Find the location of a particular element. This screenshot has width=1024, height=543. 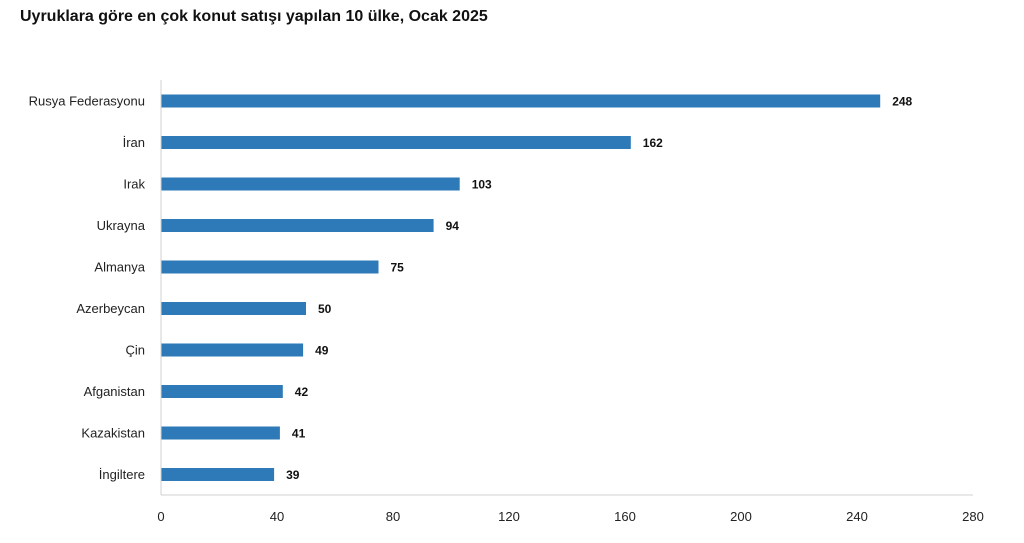

x-tick-label: 80 is located at coordinates (393, 516).